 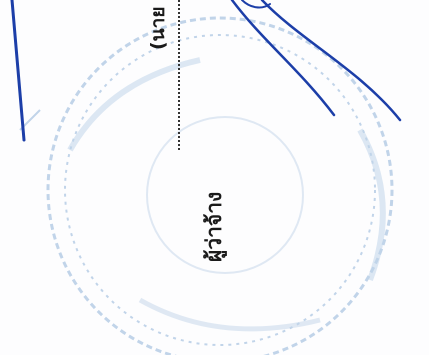 I want to click on name-parenthesis-fragment: (นาย, so click(x=158, y=28).